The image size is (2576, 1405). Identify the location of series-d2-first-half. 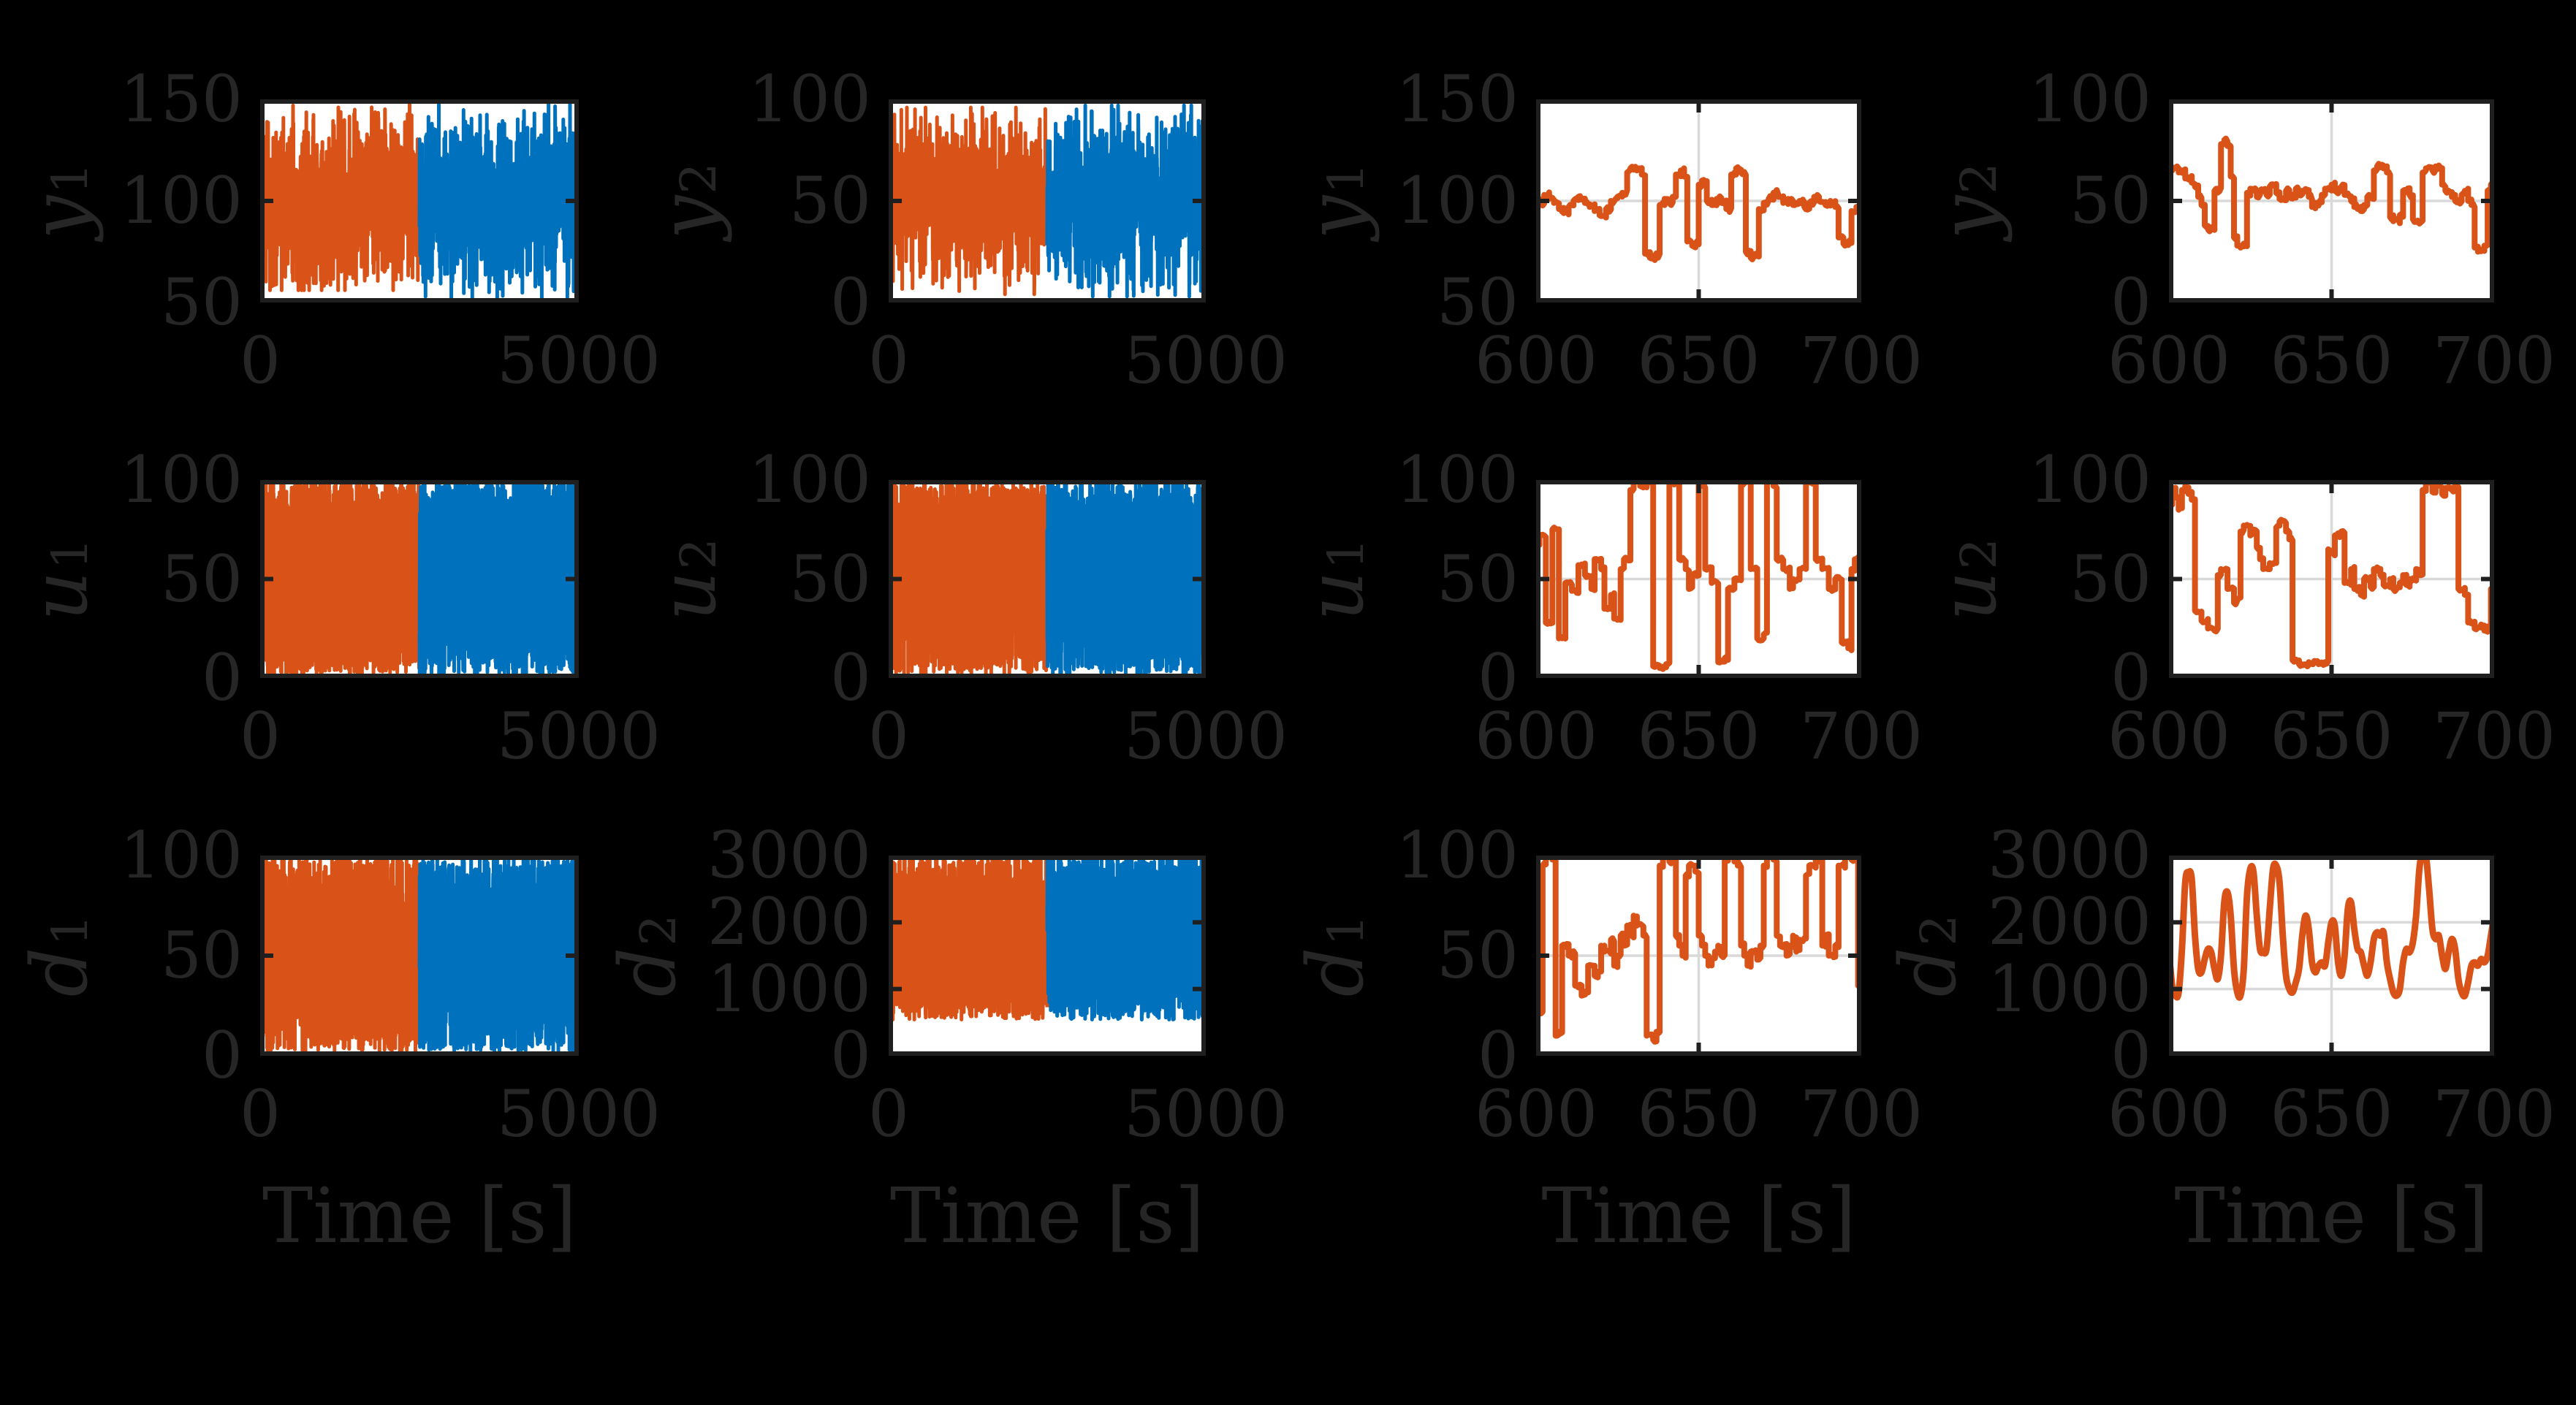
(969, 938).